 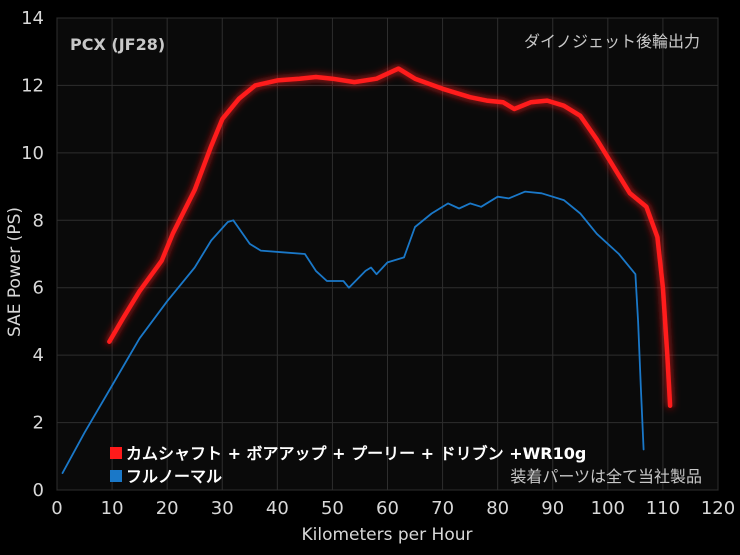 What do you see at coordinates (332, 508) in the screenshot?
I see `x-tick-label: 50` at bounding box center [332, 508].